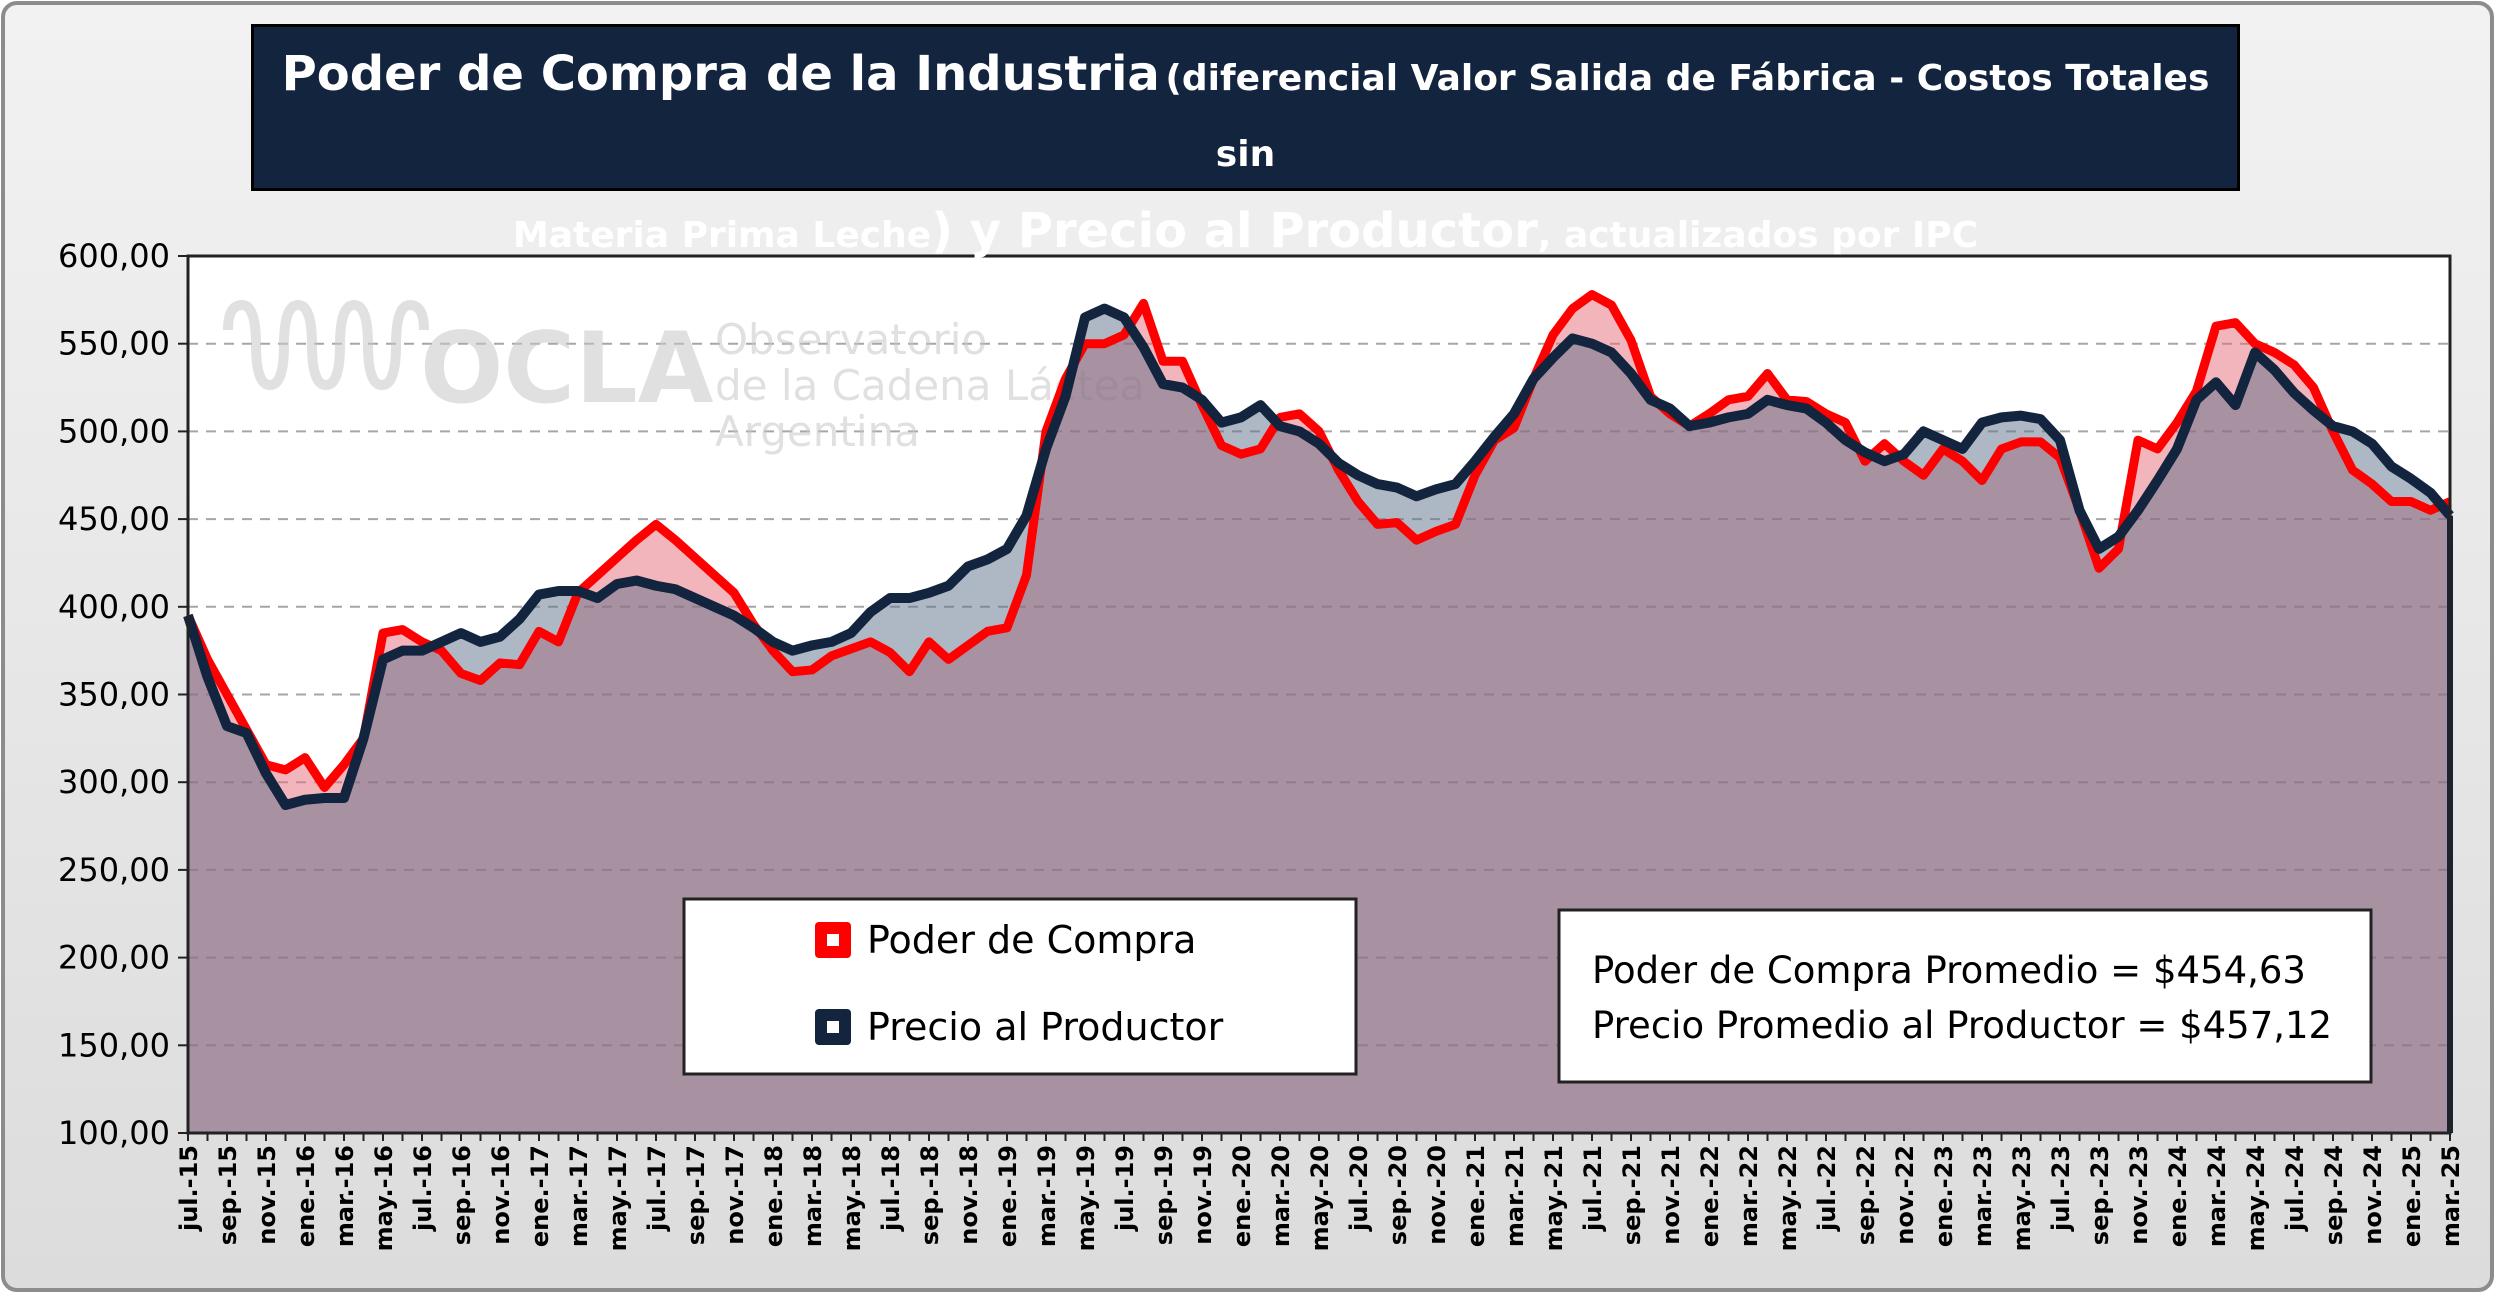 The width and height of the screenshot is (2495, 1293). Describe the element at coordinates (1242, 1196) in the screenshot. I see `x-tick-label: ene.-20` at that location.